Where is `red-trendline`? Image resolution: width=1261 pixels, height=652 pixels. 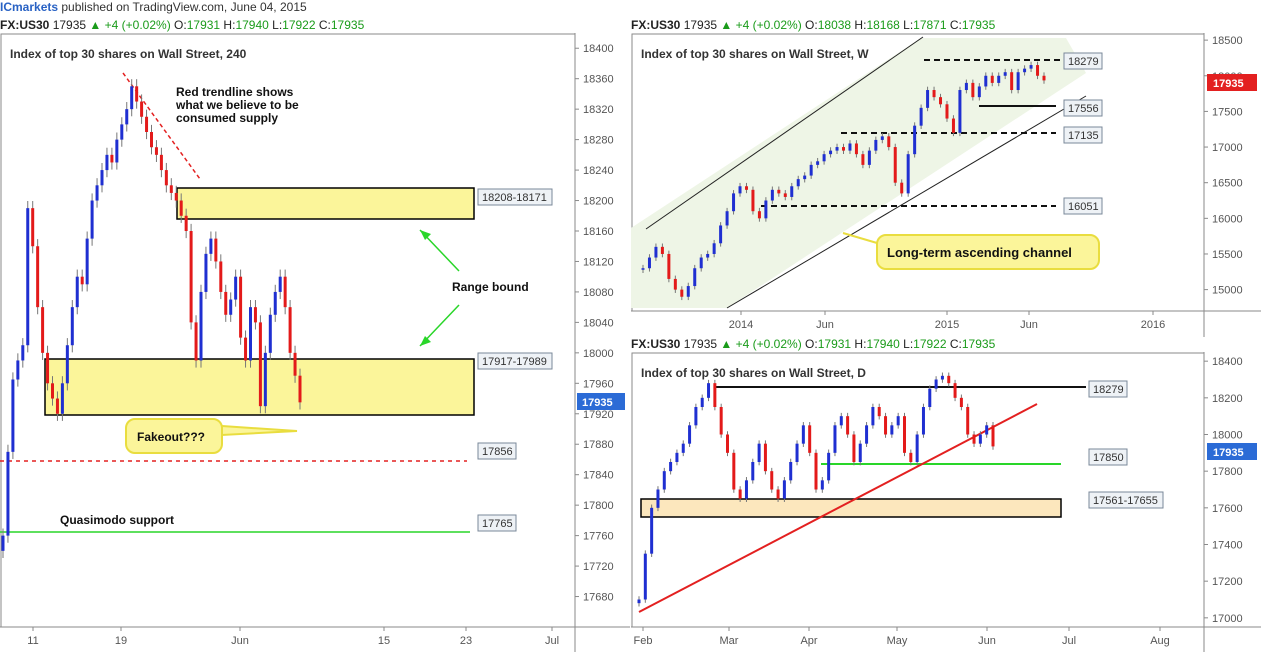 red-trendline is located at coordinates (838, 508).